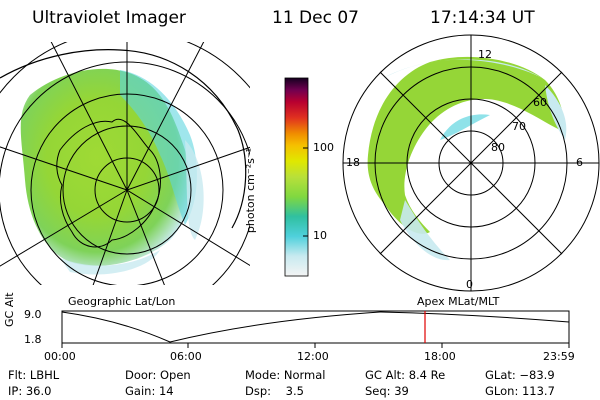 The image size is (600, 400). Describe the element at coordinates (122, 301) in the screenshot. I see `geographic-caption: Geographic Lat/Lon` at that location.